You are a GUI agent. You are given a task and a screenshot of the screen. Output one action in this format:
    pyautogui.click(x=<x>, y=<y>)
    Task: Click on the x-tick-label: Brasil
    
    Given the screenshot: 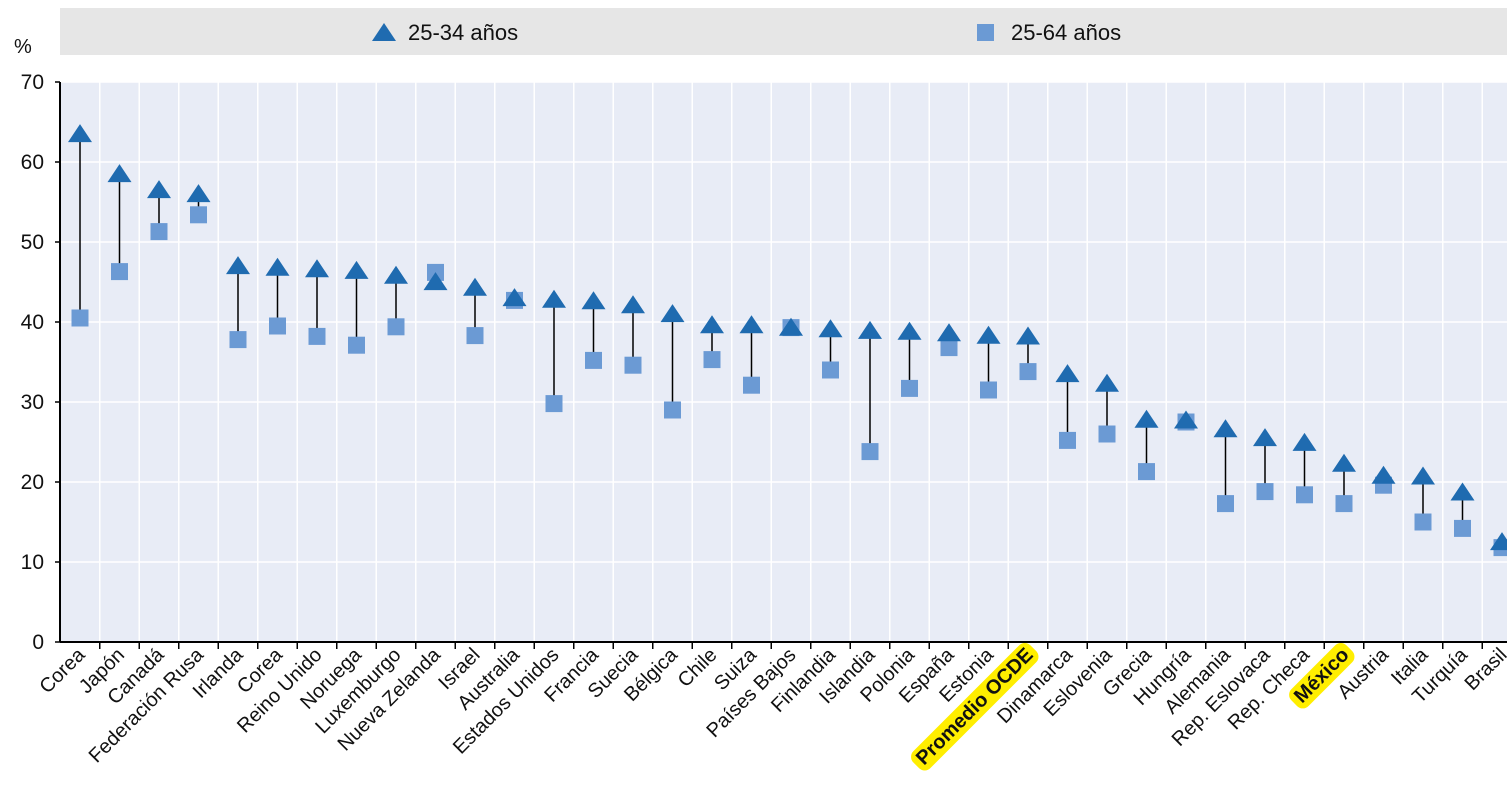 What is the action you would take?
    pyautogui.click(x=1484, y=669)
    